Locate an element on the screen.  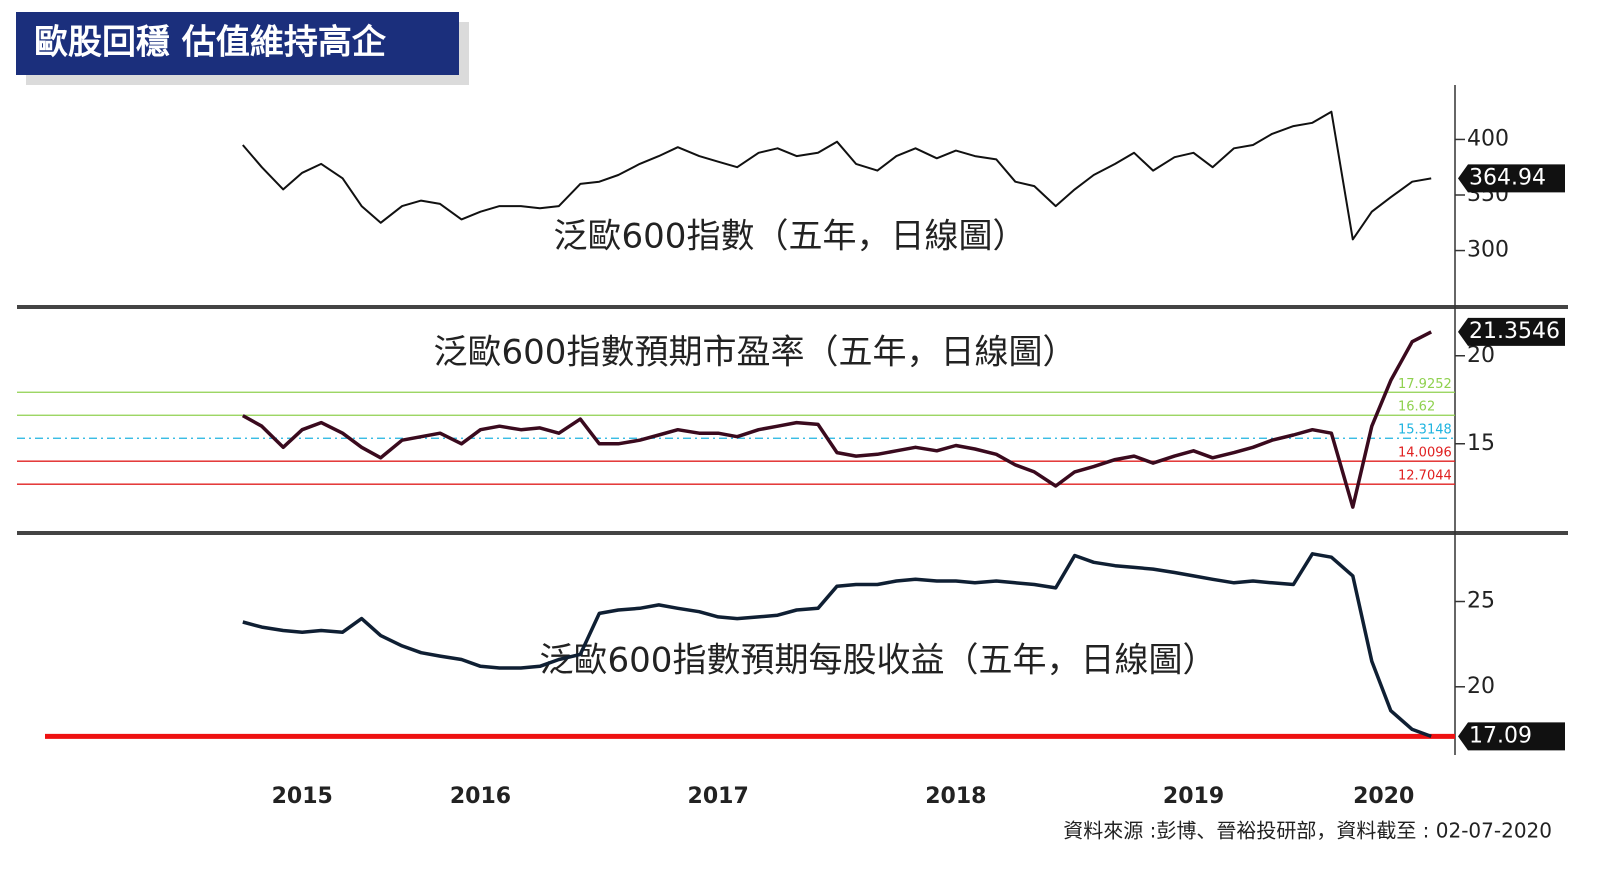
reference-label: 12.7044 is located at coordinates (1425, 476).